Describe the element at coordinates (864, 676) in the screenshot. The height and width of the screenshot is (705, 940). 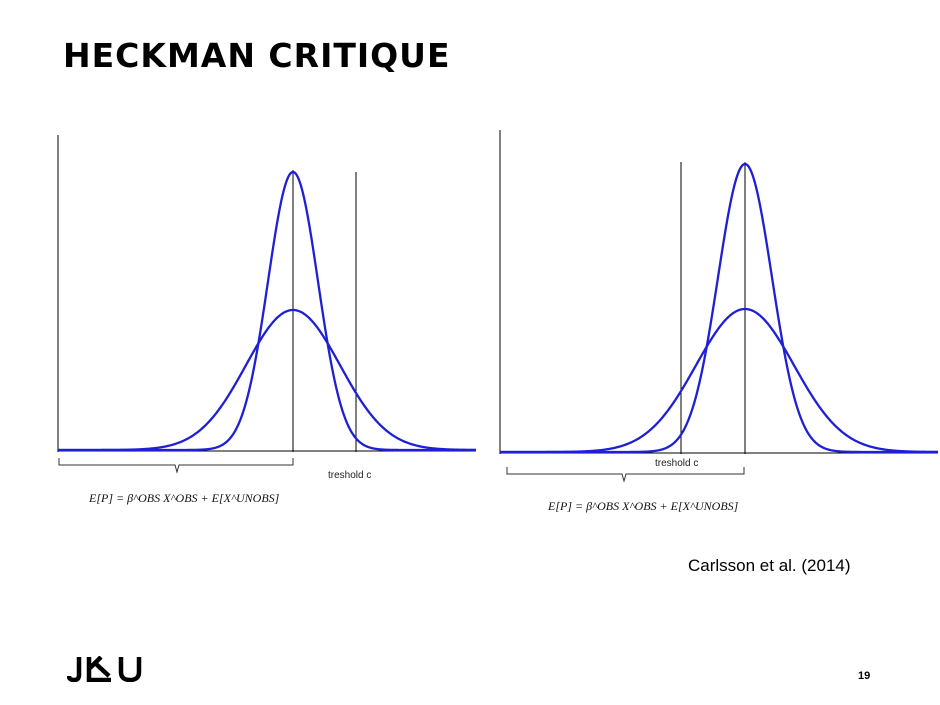
I see `page-number: 19` at that location.